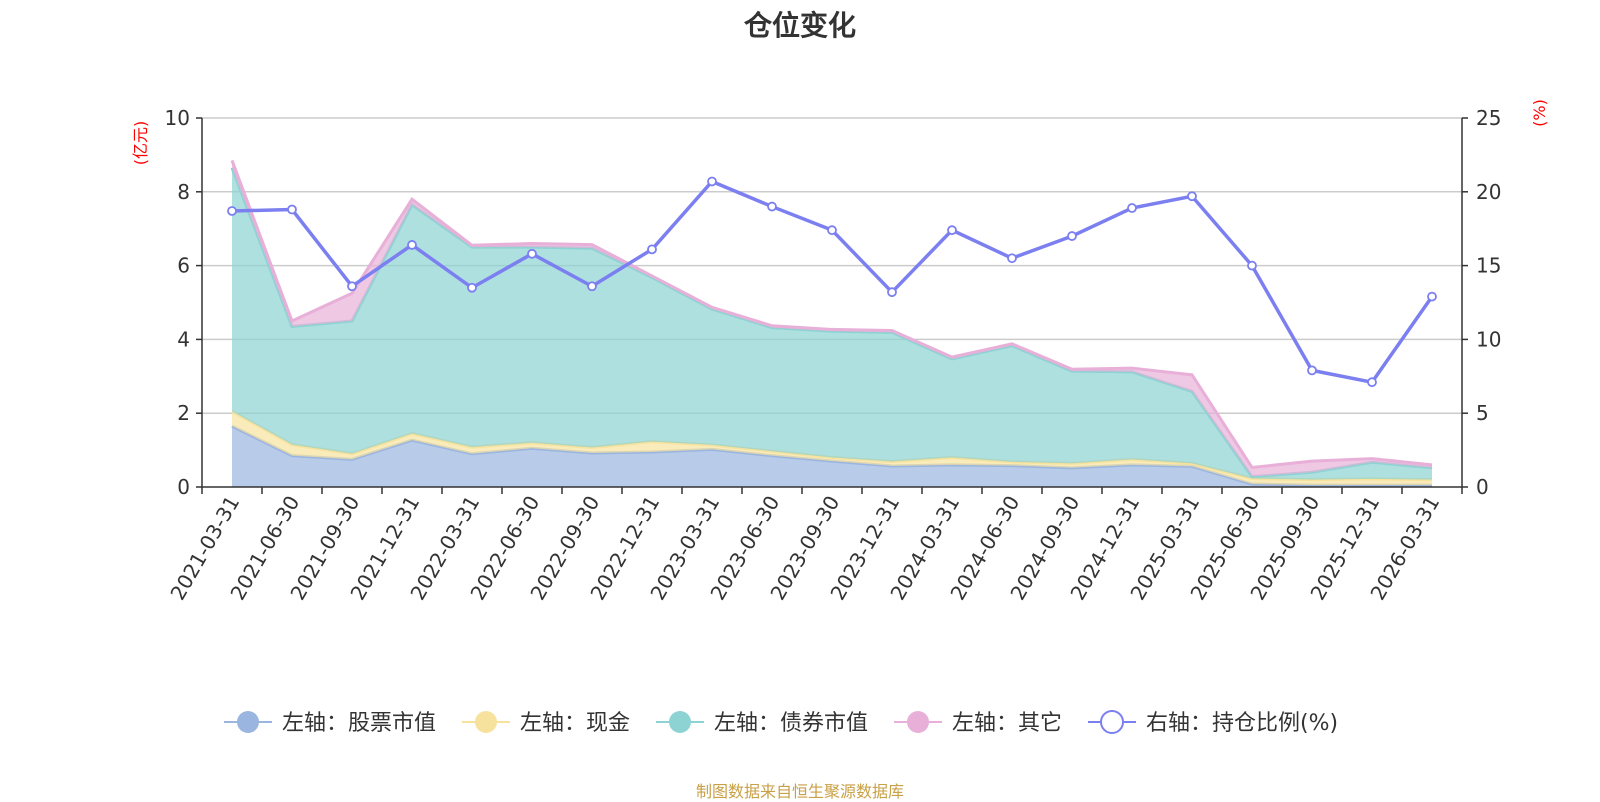 The width and height of the screenshot is (1600, 802). Describe the element at coordinates (799, 791) in the screenshot. I see `data-source-note: 制图数据来自恒生聚源数据库` at that location.